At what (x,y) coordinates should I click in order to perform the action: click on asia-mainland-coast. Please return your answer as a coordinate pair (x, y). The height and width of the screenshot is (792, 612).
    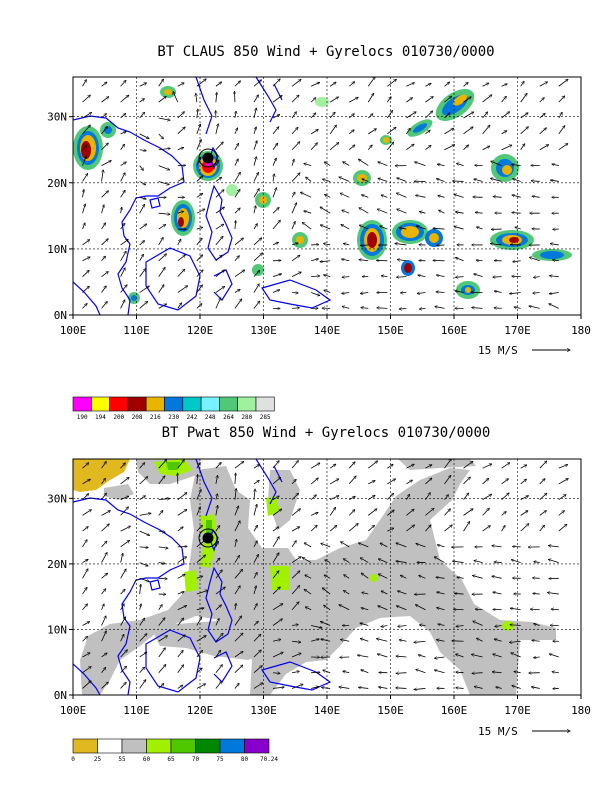
    Looking at the image, I should click on (129, 596).